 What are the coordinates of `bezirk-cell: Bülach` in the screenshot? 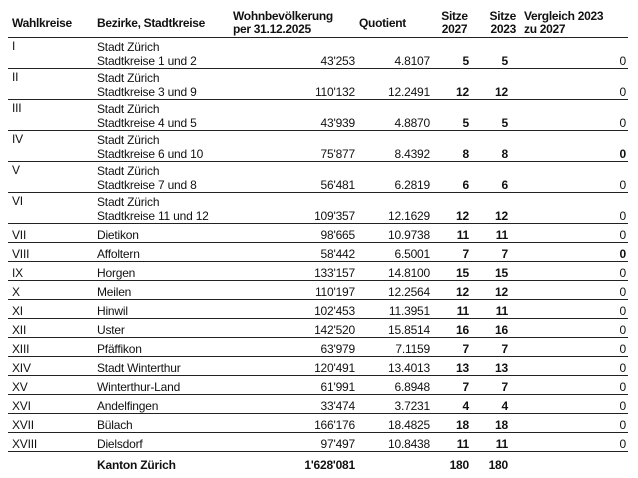 It's located at (161, 423).